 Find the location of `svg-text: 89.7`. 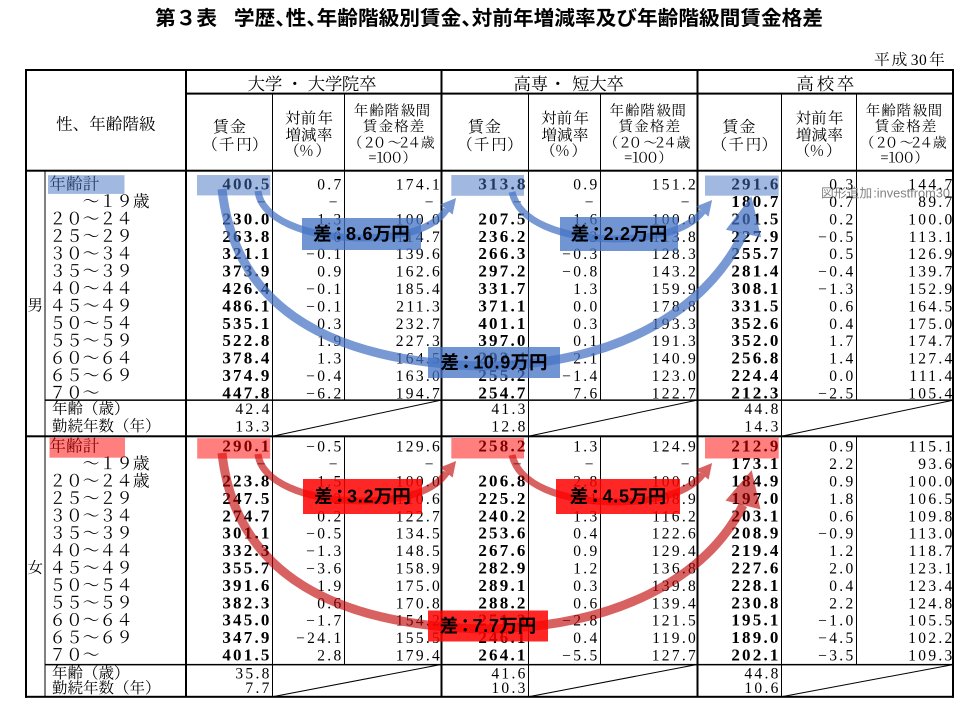

svg-text: 89.7 is located at coordinates (936, 202).